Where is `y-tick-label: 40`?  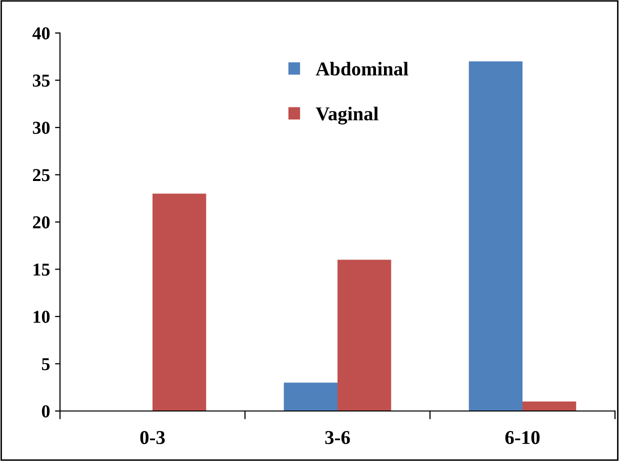
y-tick-label: 40 is located at coordinates (41, 33).